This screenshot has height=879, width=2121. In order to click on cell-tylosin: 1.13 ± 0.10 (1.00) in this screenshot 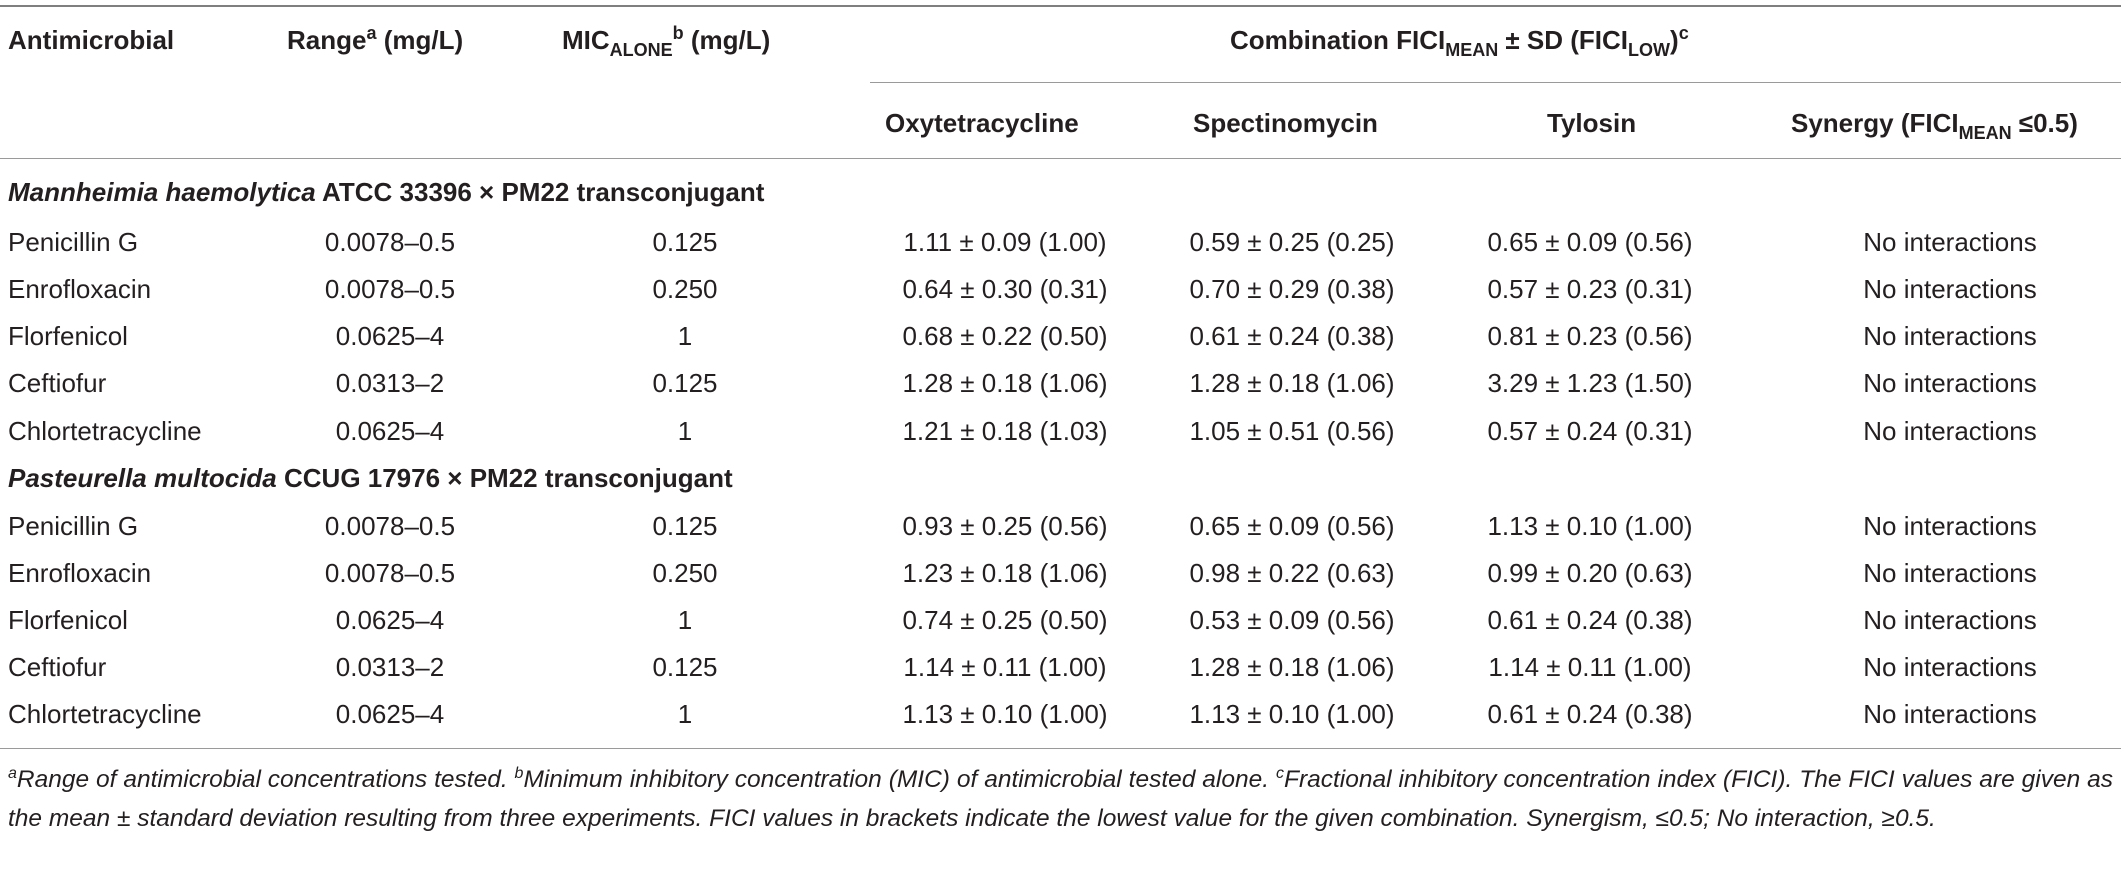, I will do `click(1590, 526)`.